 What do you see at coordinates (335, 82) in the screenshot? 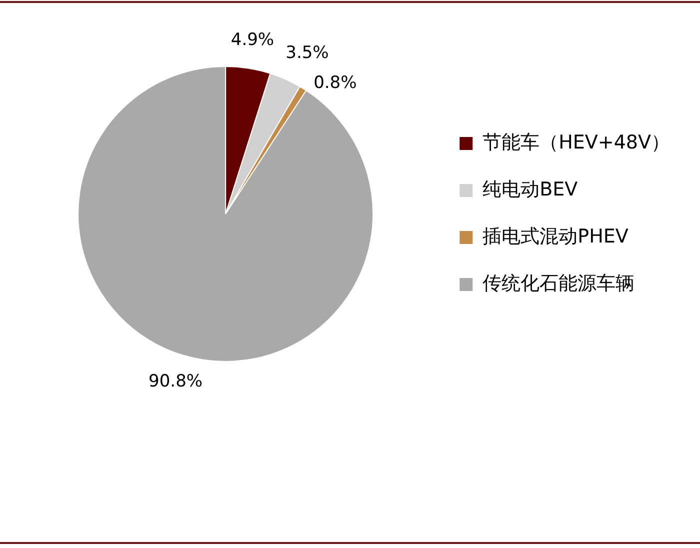
I see `data-label: 0.8%` at bounding box center [335, 82].